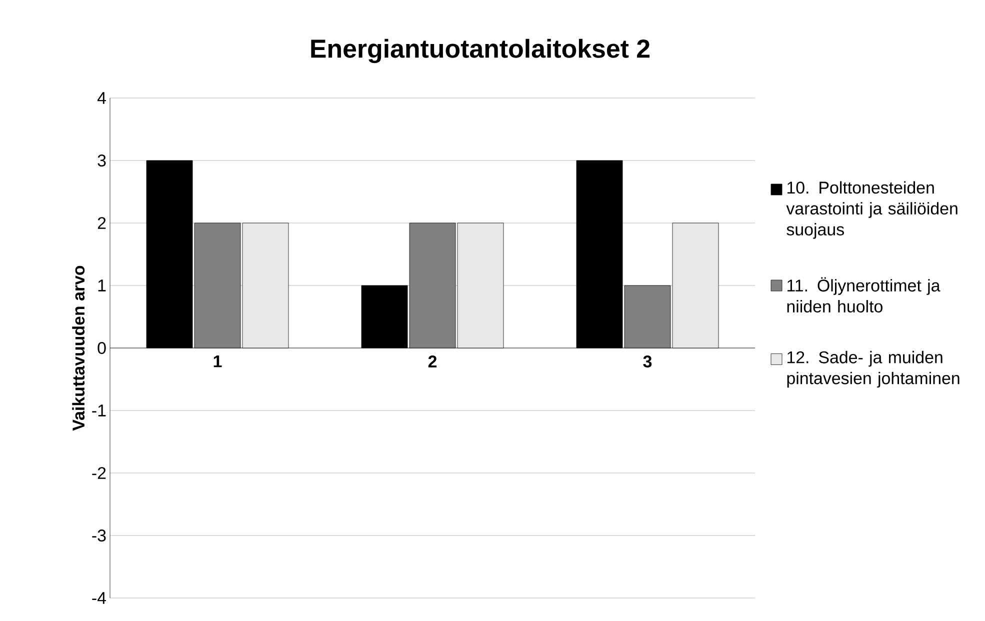  Describe the element at coordinates (101, 98) in the screenshot. I see `y-tick-label: 4` at that location.